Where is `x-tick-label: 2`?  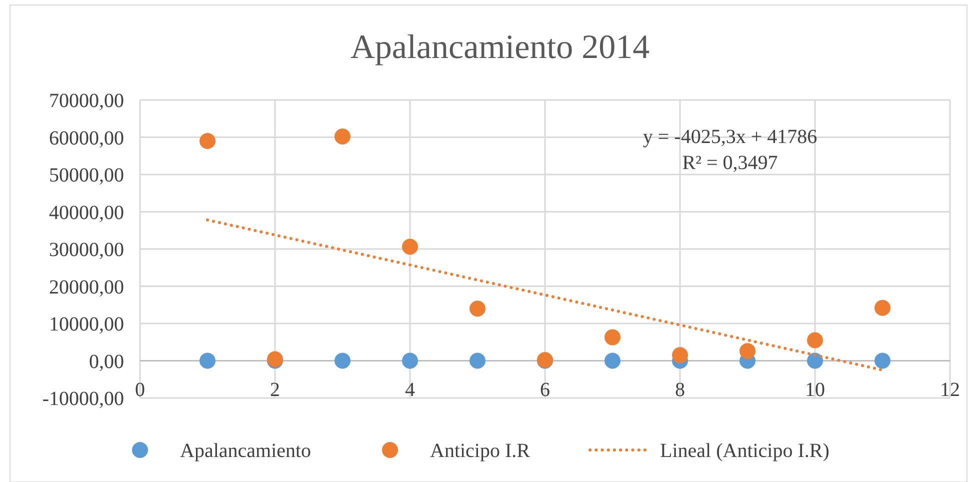 x-tick-label: 2 is located at coordinates (275, 389).